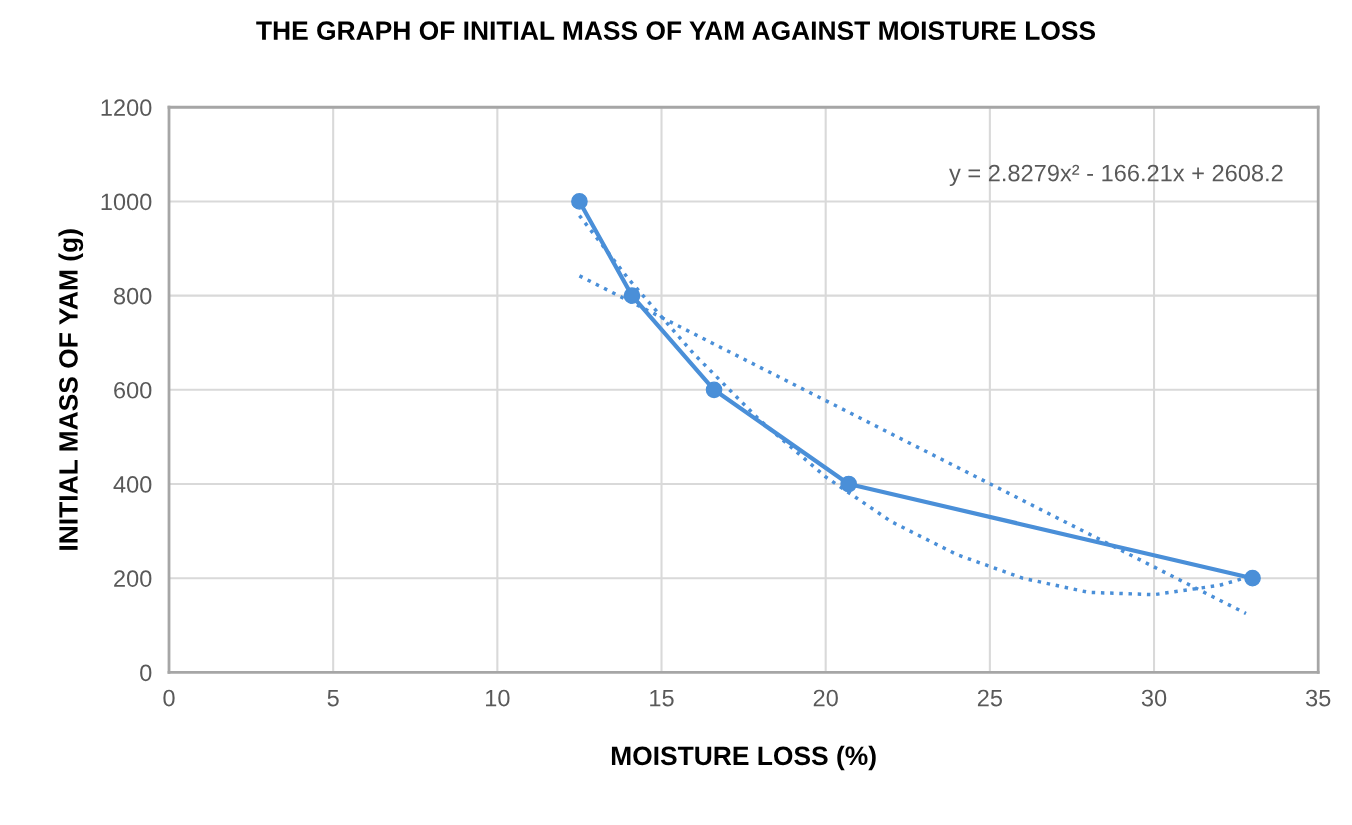  What do you see at coordinates (1318, 698) in the screenshot?
I see `x-tick-label: 35` at bounding box center [1318, 698].